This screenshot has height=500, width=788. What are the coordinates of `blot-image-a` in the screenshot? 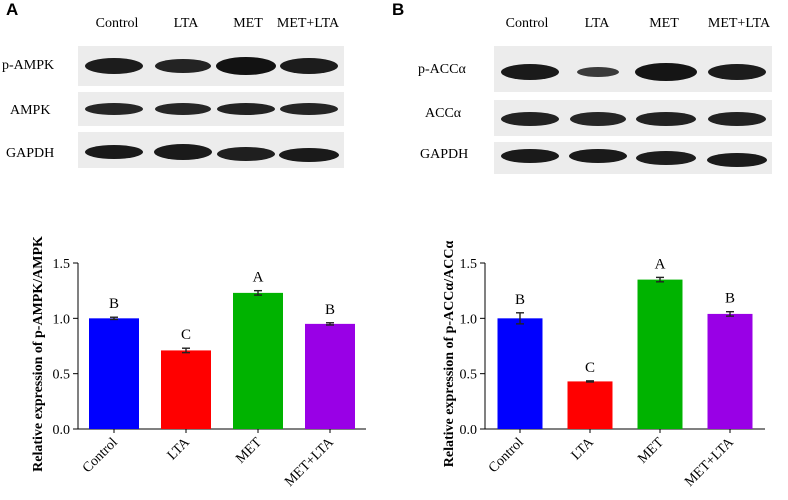 It's located at (211, 107).